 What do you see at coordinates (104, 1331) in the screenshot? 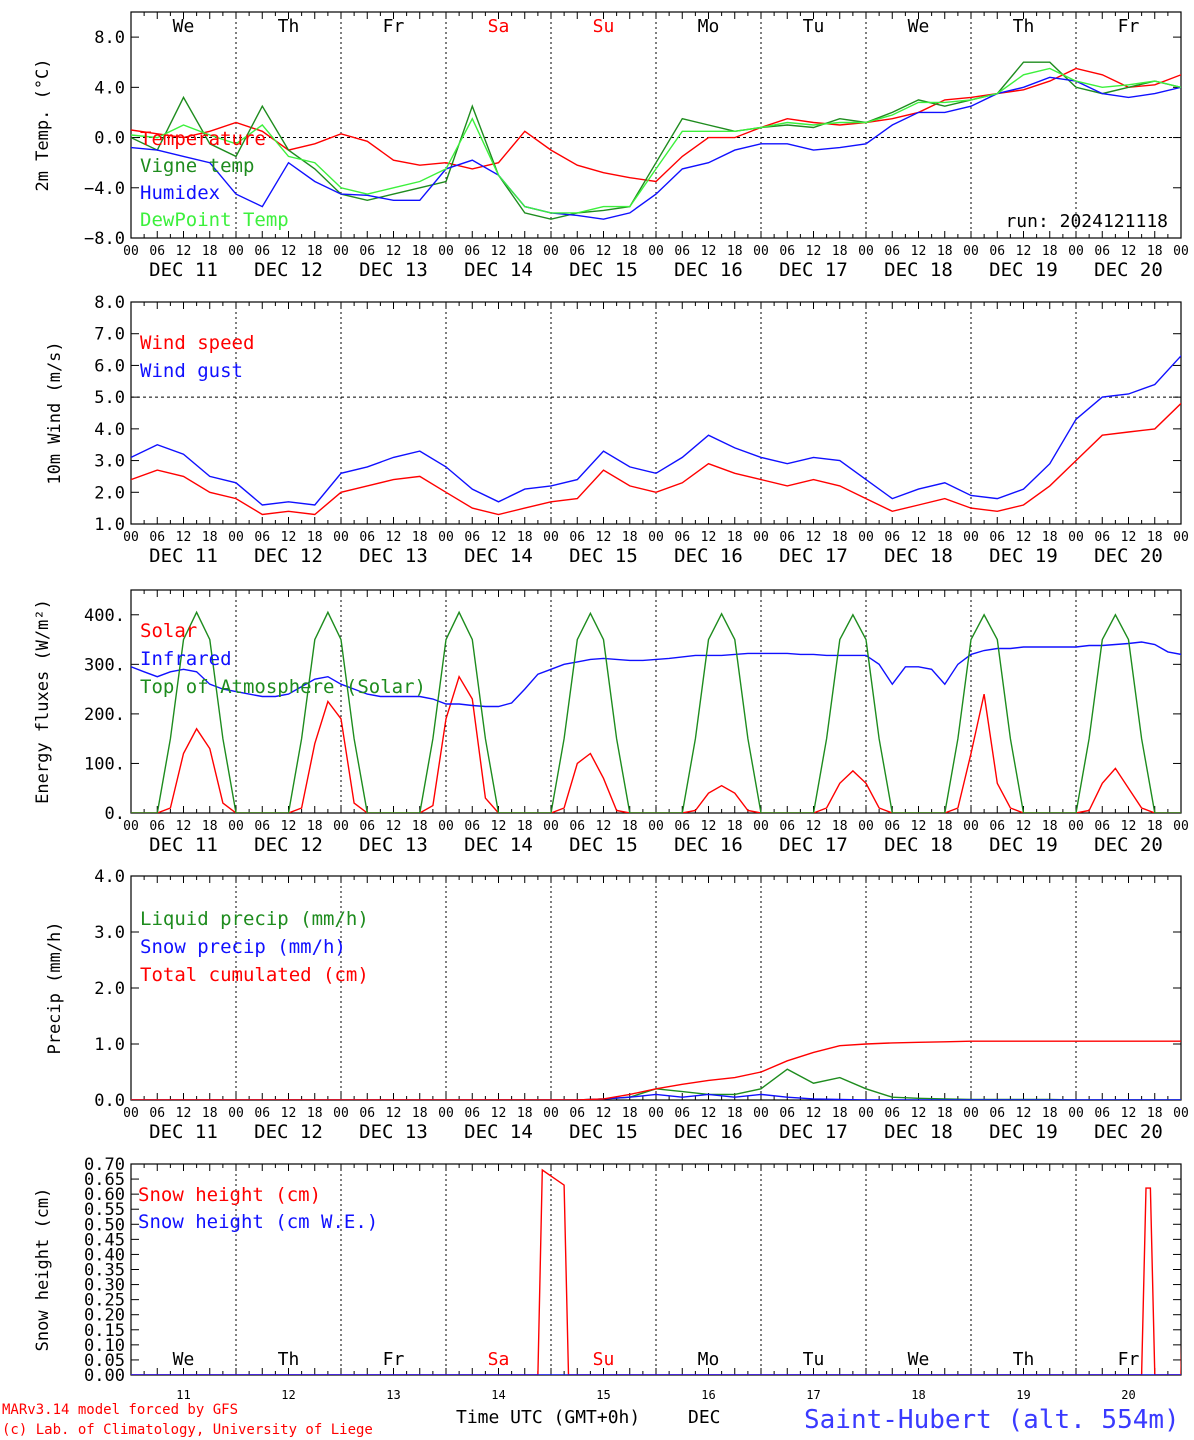
I see `y-tick-label: 0.15` at bounding box center [104, 1331].